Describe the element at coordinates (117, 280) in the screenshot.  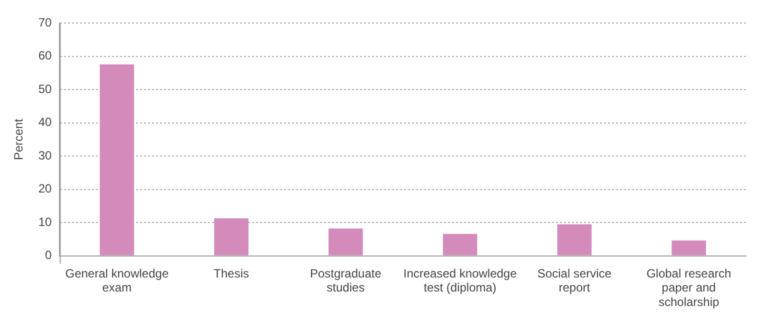
I see `x-tick-label: General knowledge exam` at that location.